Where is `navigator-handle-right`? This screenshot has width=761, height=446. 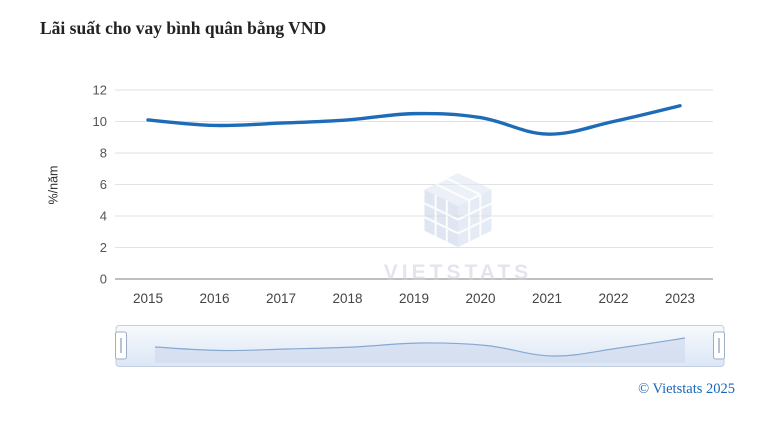 navigator-handle-right is located at coordinates (719, 345).